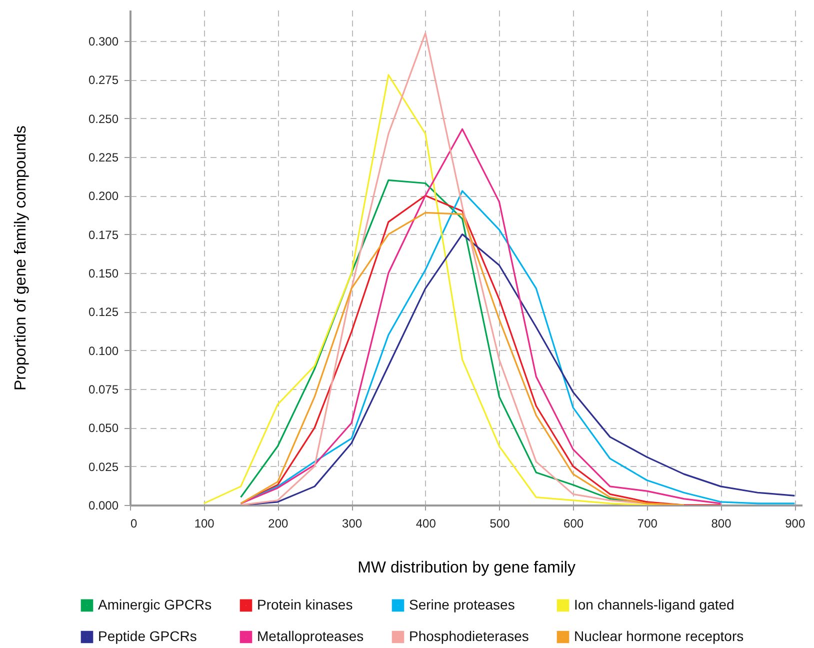 The image size is (814, 648). Describe the element at coordinates (103, 428) in the screenshot. I see `y-tick-label: 0.050` at that location.